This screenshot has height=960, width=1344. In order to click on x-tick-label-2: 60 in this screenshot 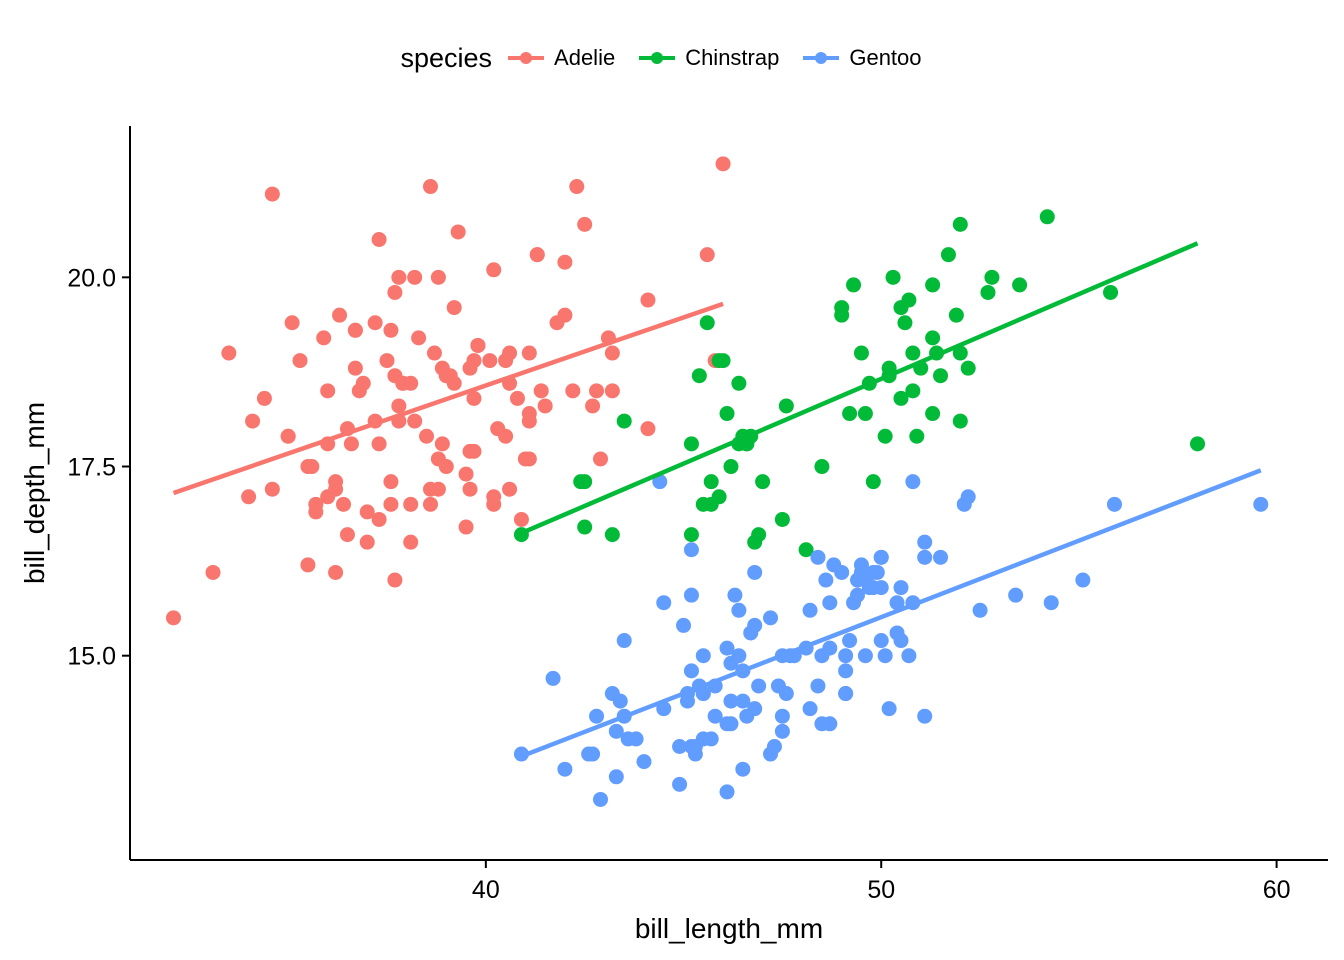, I will do `click(1277, 890)`.